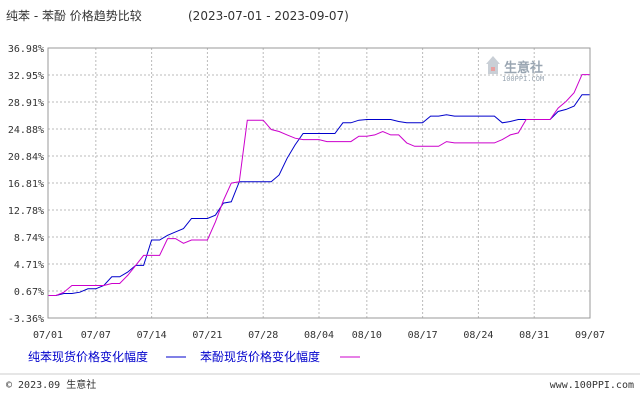 The height and width of the screenshot is (400, 640). What do you see at coordinates (194, 356) in the screenshot?
I see `legend: 纯苯现货价格变化幅度 苯酚现货价格变化幅度` at bounding box center [194, 356].